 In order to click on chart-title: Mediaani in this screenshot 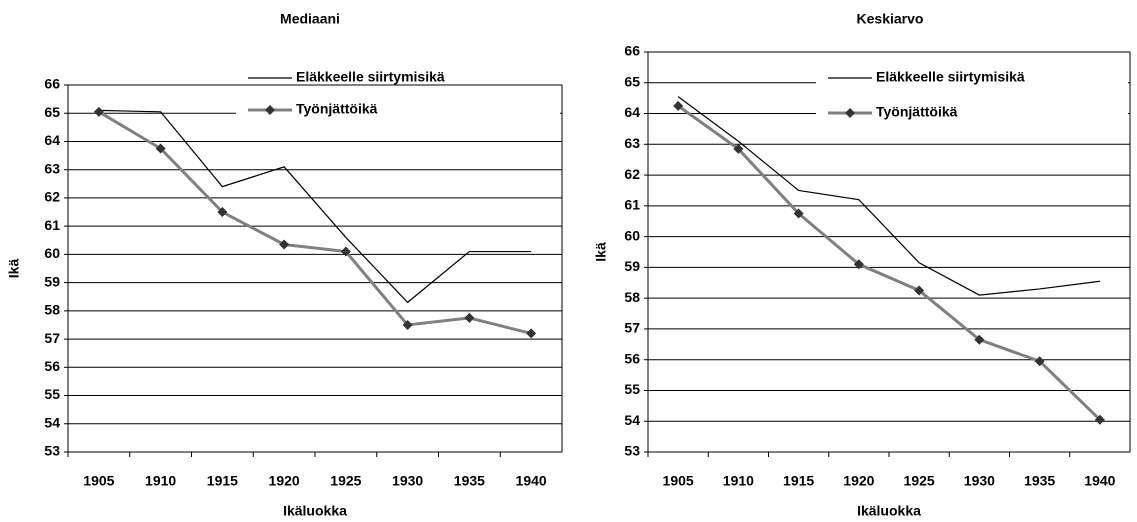, I will do `click(310, 19)`.